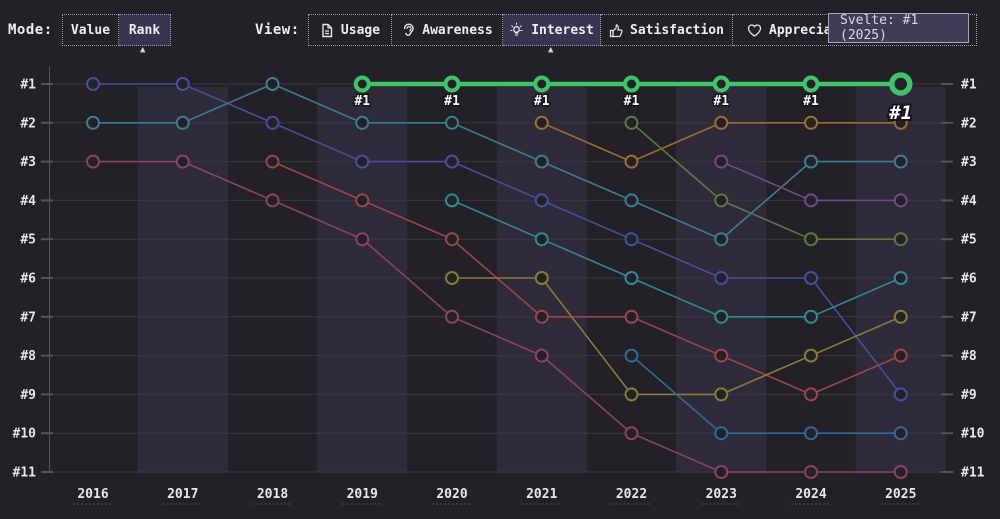  I want to click on x-axis-year-label: 2022, so click(631, 494).